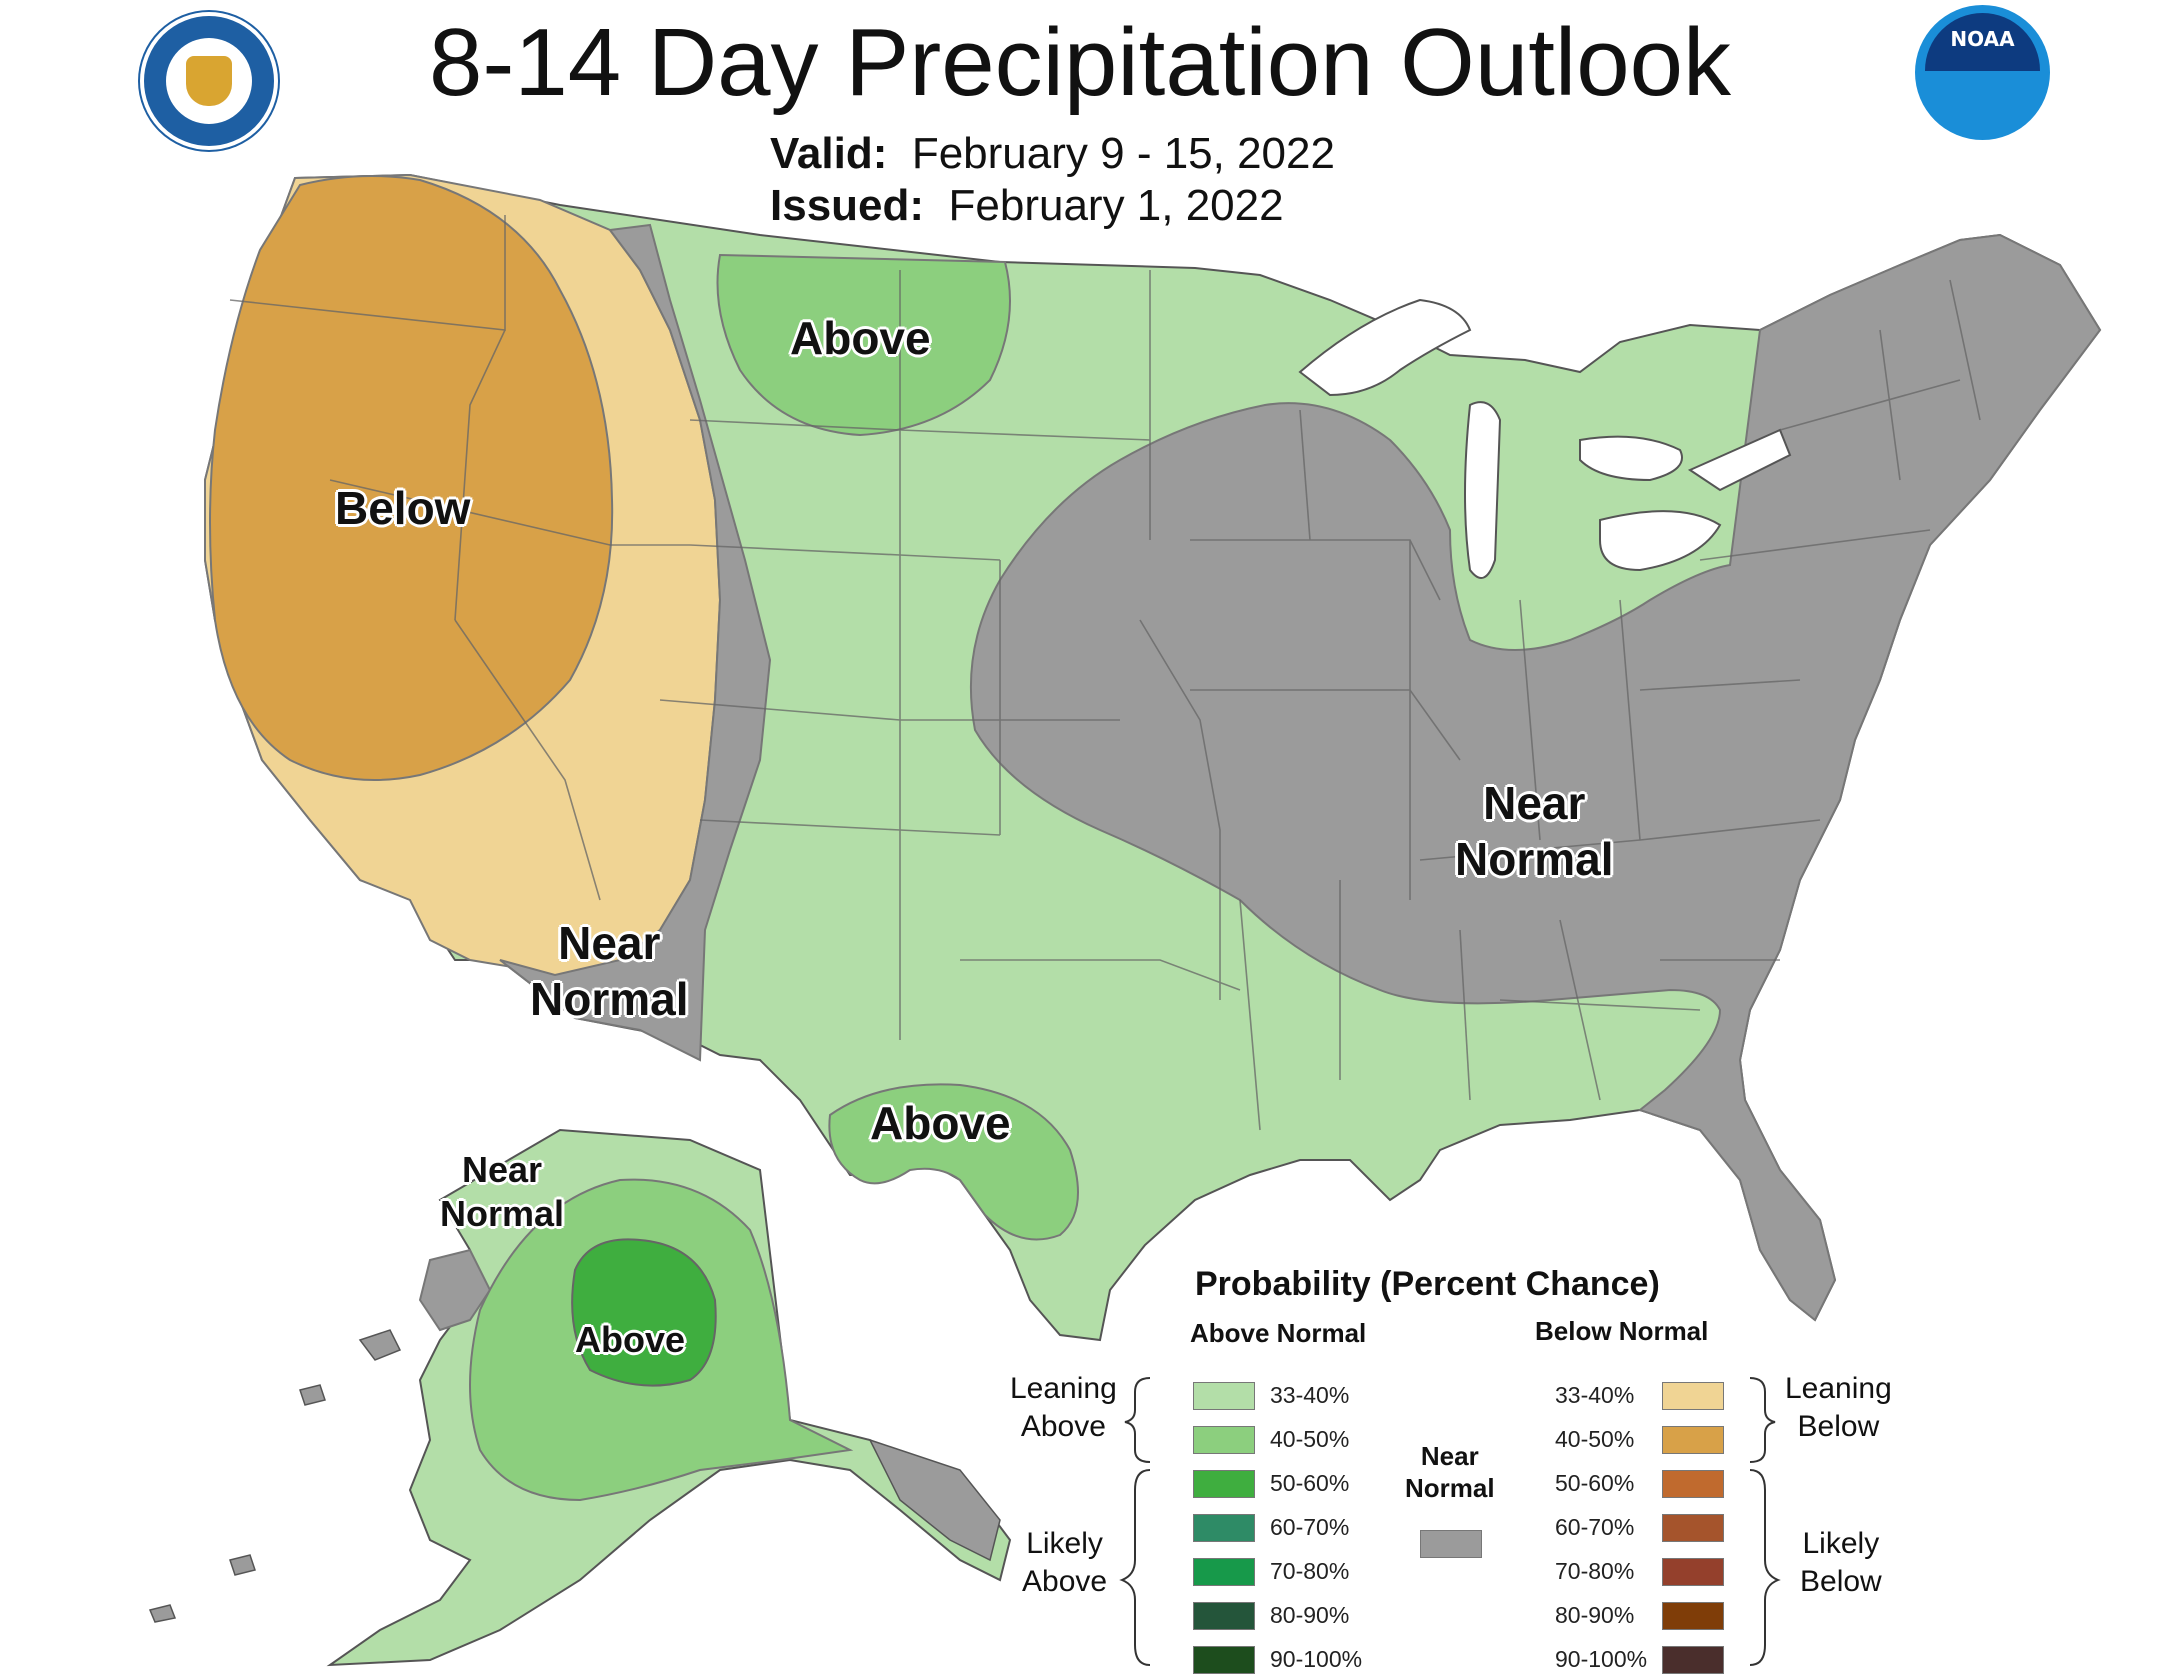 The height and width of the screenshot is (1674, 2160). Describe the element at coordinates (1841, 1563) in the screenshot. I see `legend-likely-below: Likely Below` at that location.